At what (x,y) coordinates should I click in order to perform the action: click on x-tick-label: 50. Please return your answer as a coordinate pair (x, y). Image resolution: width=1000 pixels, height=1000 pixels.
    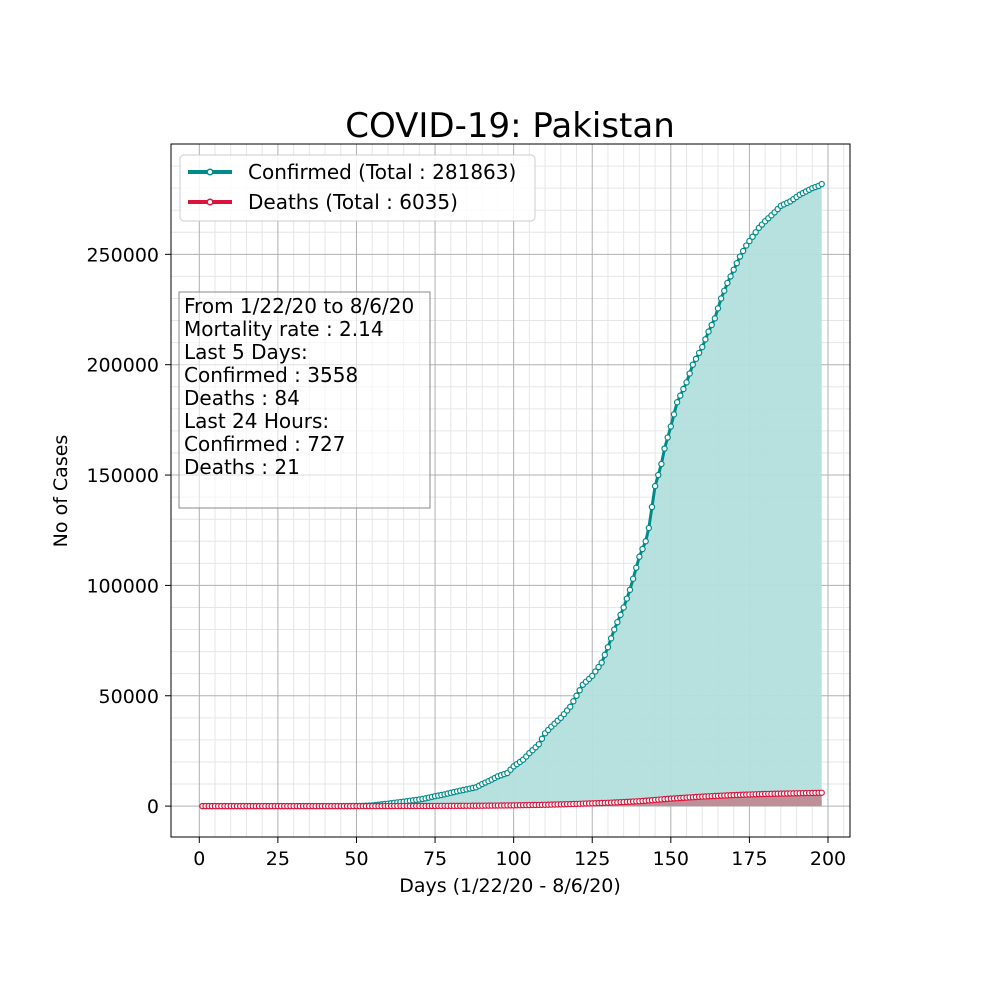
    Looking at the image, I should click on (356, 859).